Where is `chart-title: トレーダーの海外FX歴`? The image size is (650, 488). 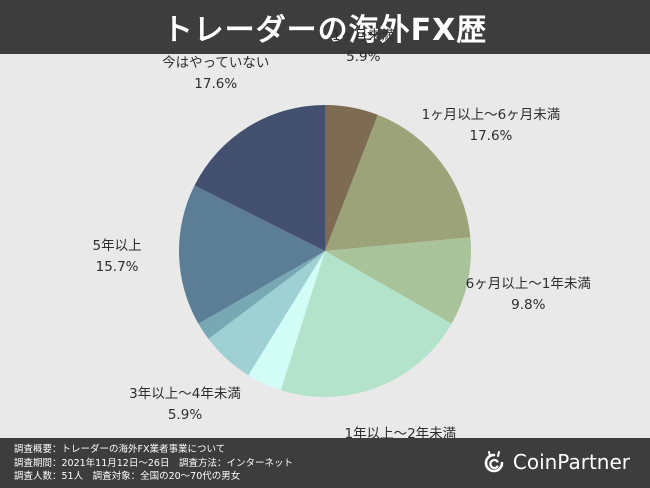
chart-title: トレーダーの海外FX歴 is located at coordinates (325, 30).